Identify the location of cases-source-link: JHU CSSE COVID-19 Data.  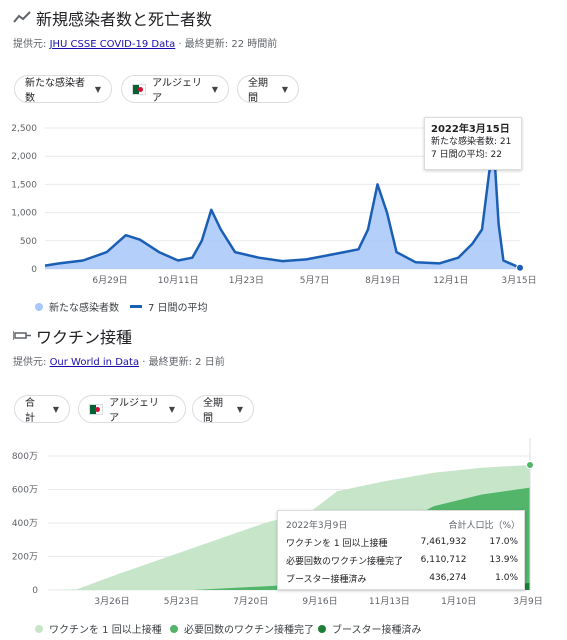
(112, 44).